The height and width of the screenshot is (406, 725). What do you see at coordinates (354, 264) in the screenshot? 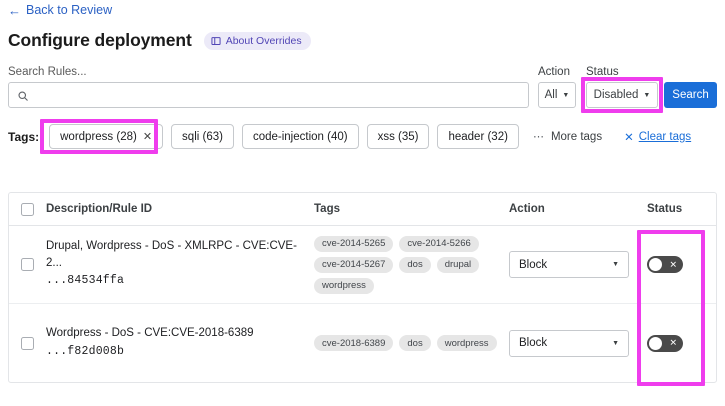
I see `row-tag-chip: cve-2014-5267` at bounding box center [354, 264].